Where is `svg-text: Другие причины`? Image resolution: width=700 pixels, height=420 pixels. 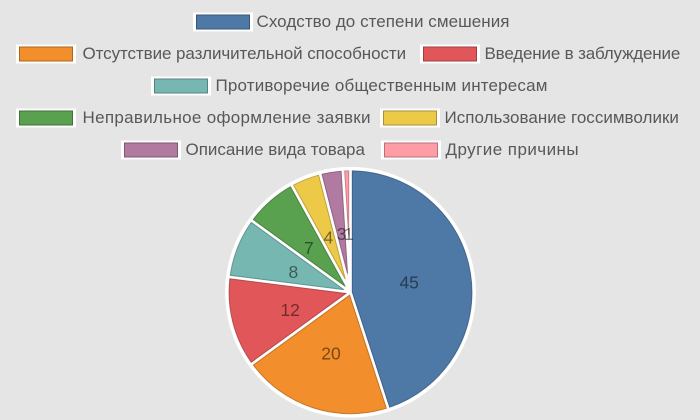
svg-text: Другие причины is located at coordinates (513, 149).